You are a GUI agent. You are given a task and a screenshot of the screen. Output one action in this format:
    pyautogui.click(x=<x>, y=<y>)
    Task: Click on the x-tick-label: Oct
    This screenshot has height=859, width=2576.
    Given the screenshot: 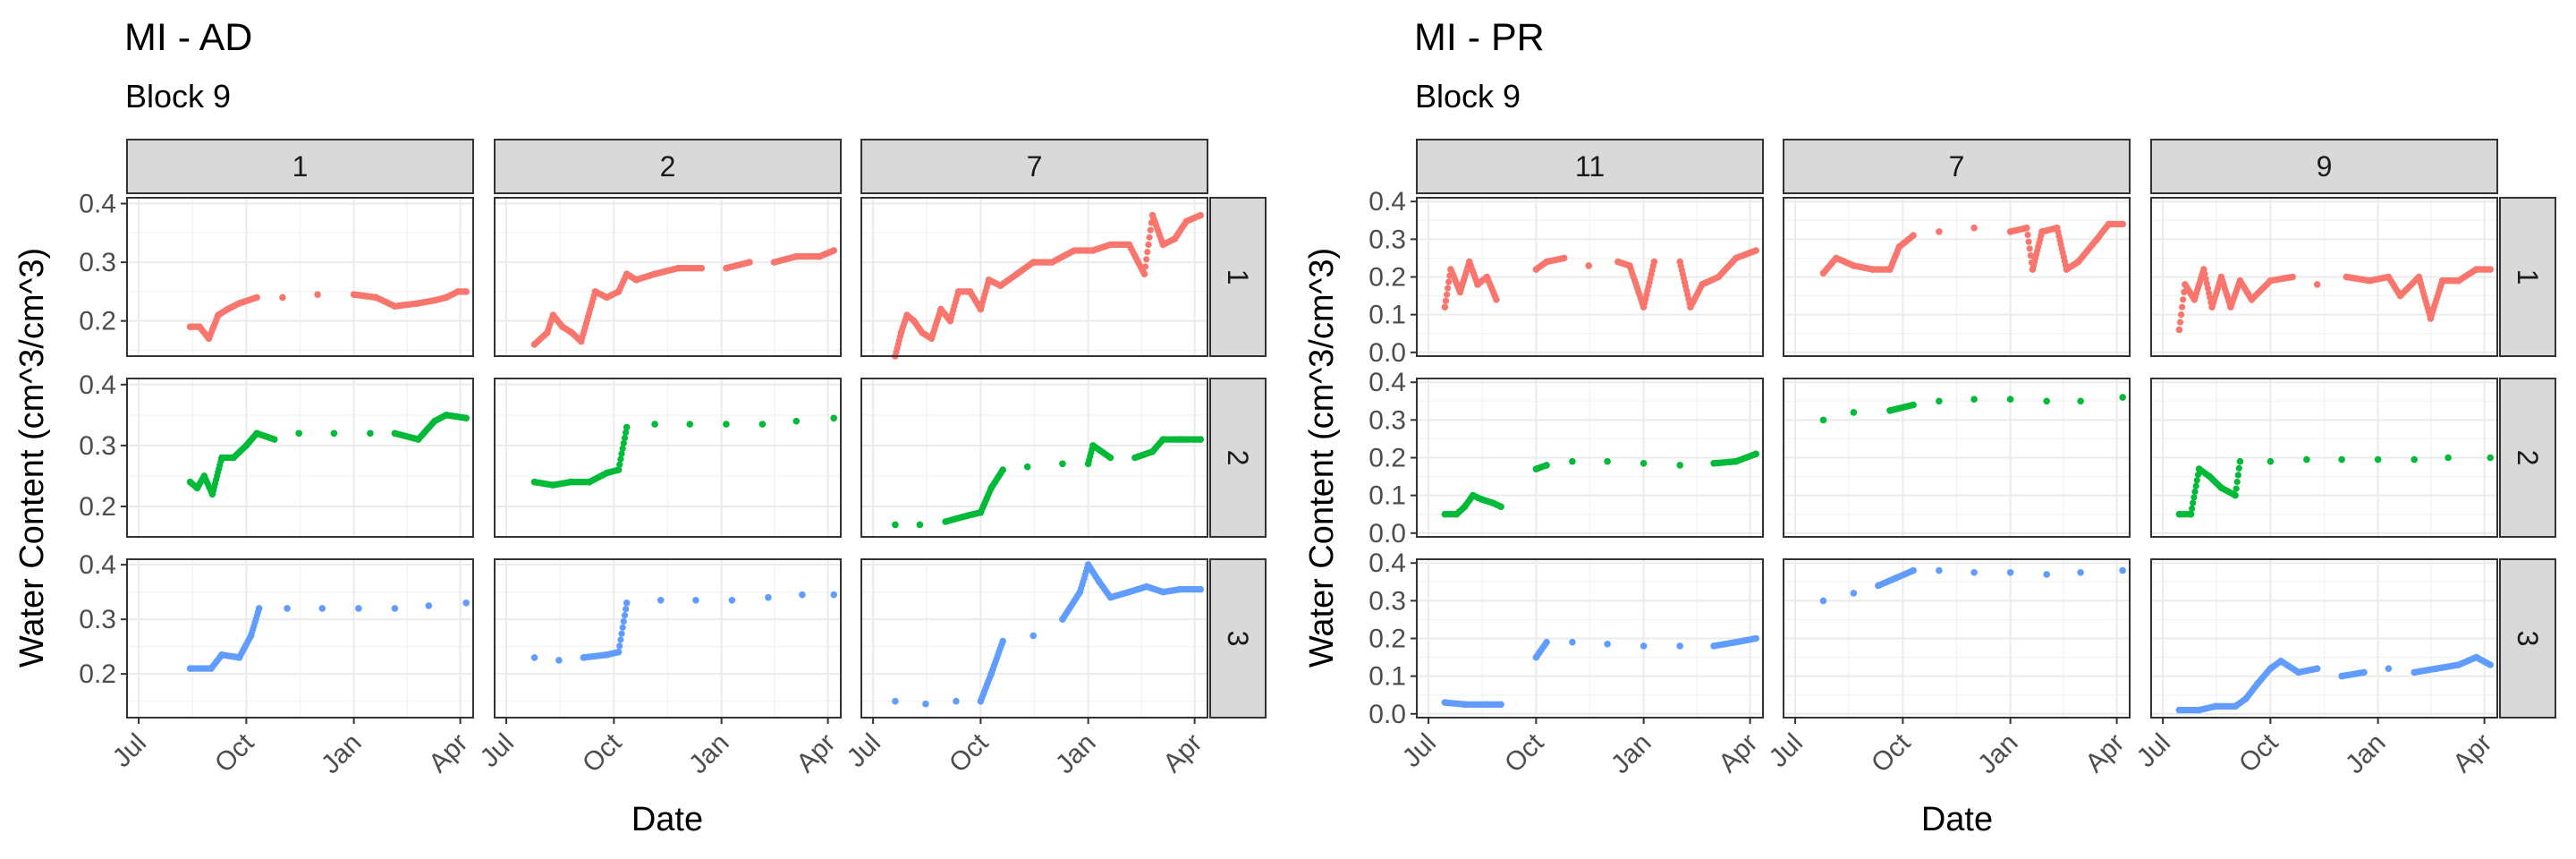 What is the action you would take?
    pyautogui.click(x=602, y=752)
    